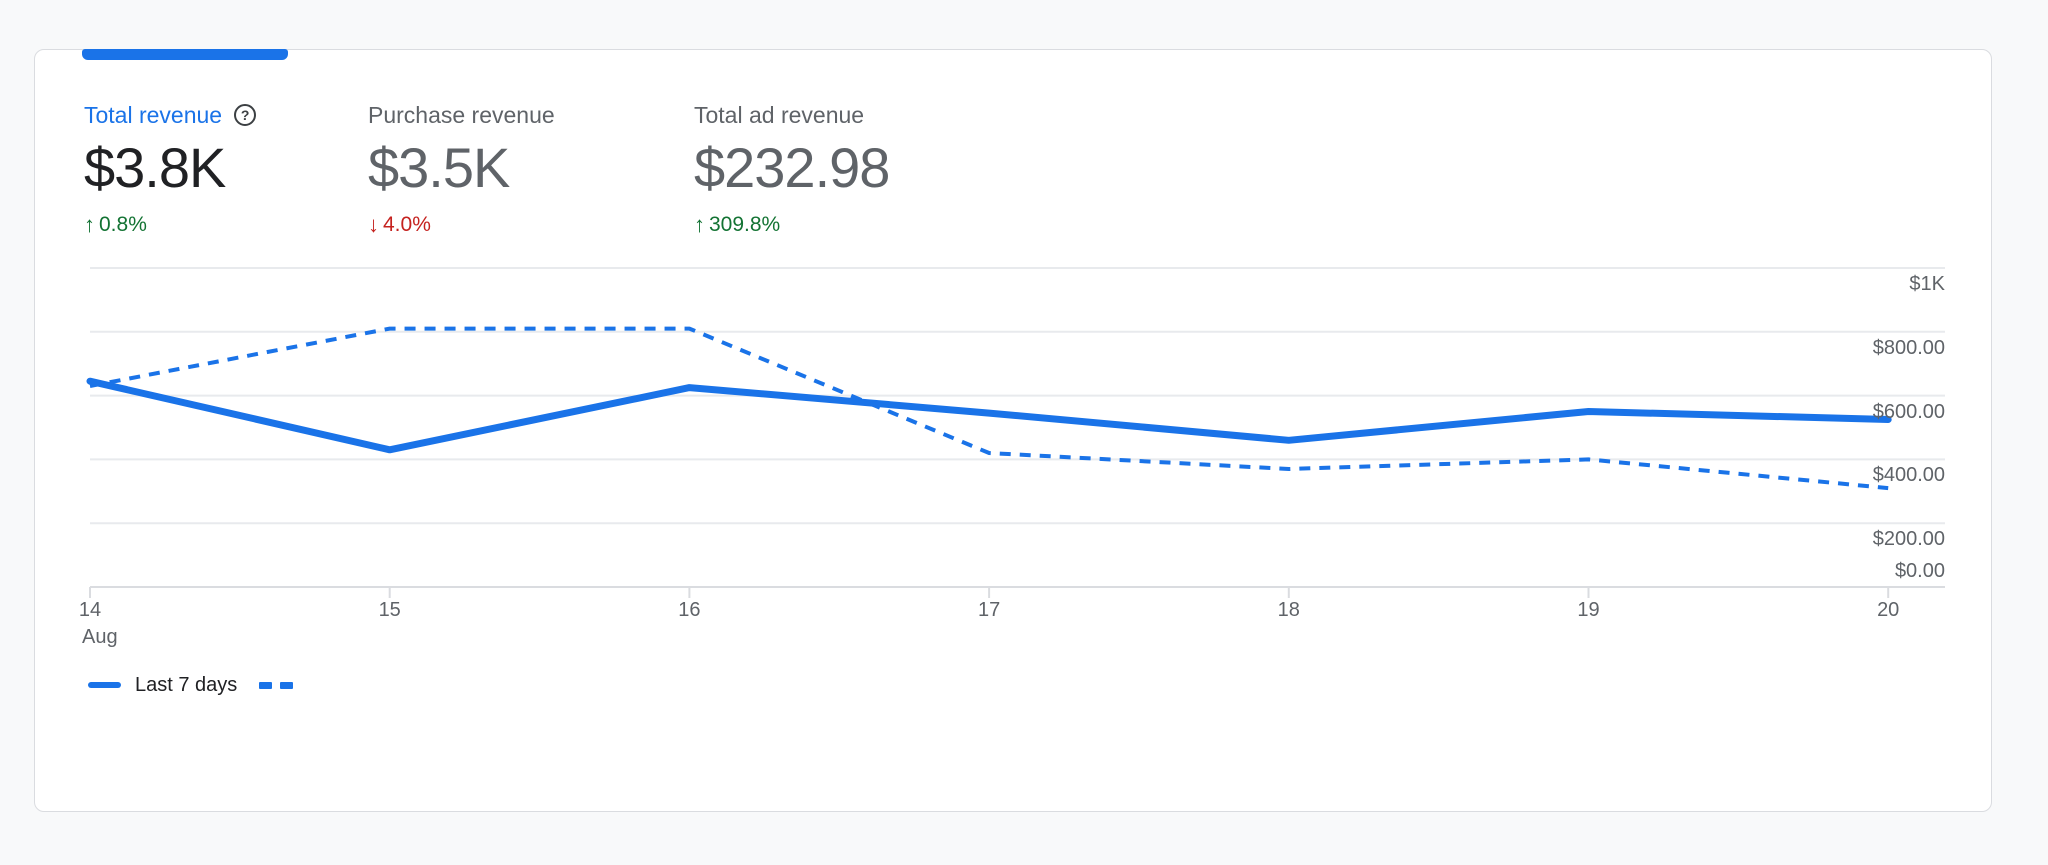 This screenshot has height=865, width=2048. What do you see at coordinates (1888, 610) in the screenshot?
I see `x-axis-label: 20` at bounding box center [1888, 610].